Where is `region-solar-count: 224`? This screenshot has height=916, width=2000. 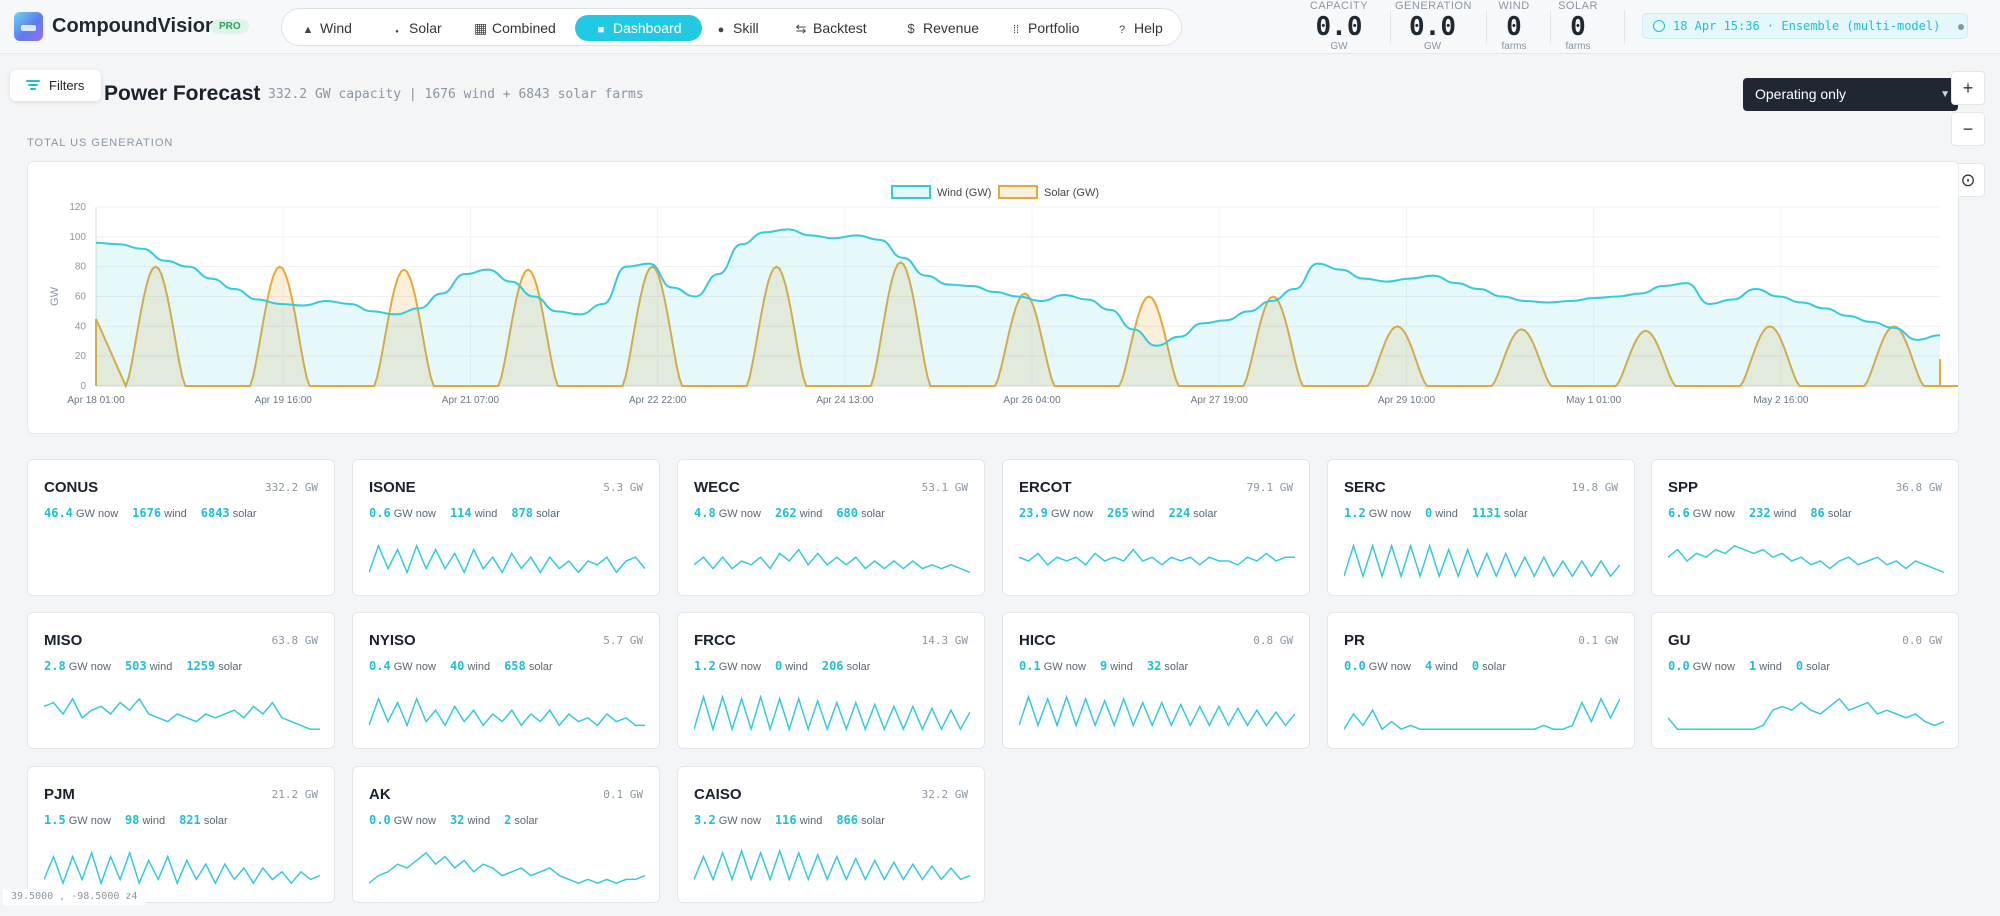
region-solar-count: 224 is located at coordinates (1179, 513).